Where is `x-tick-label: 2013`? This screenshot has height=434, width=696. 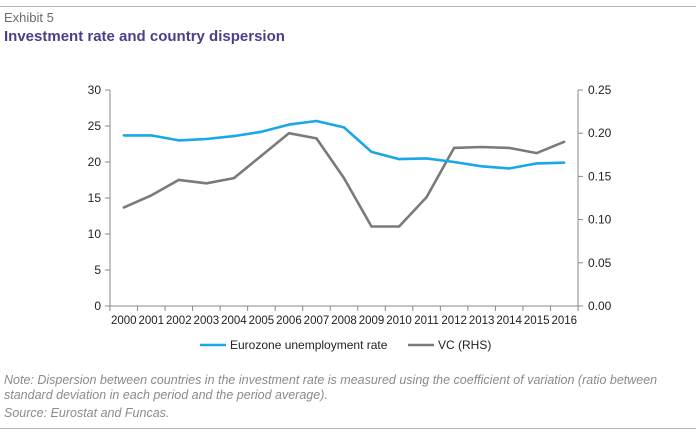
x-tick-label: 2013 is located at coordinates (482, 321).